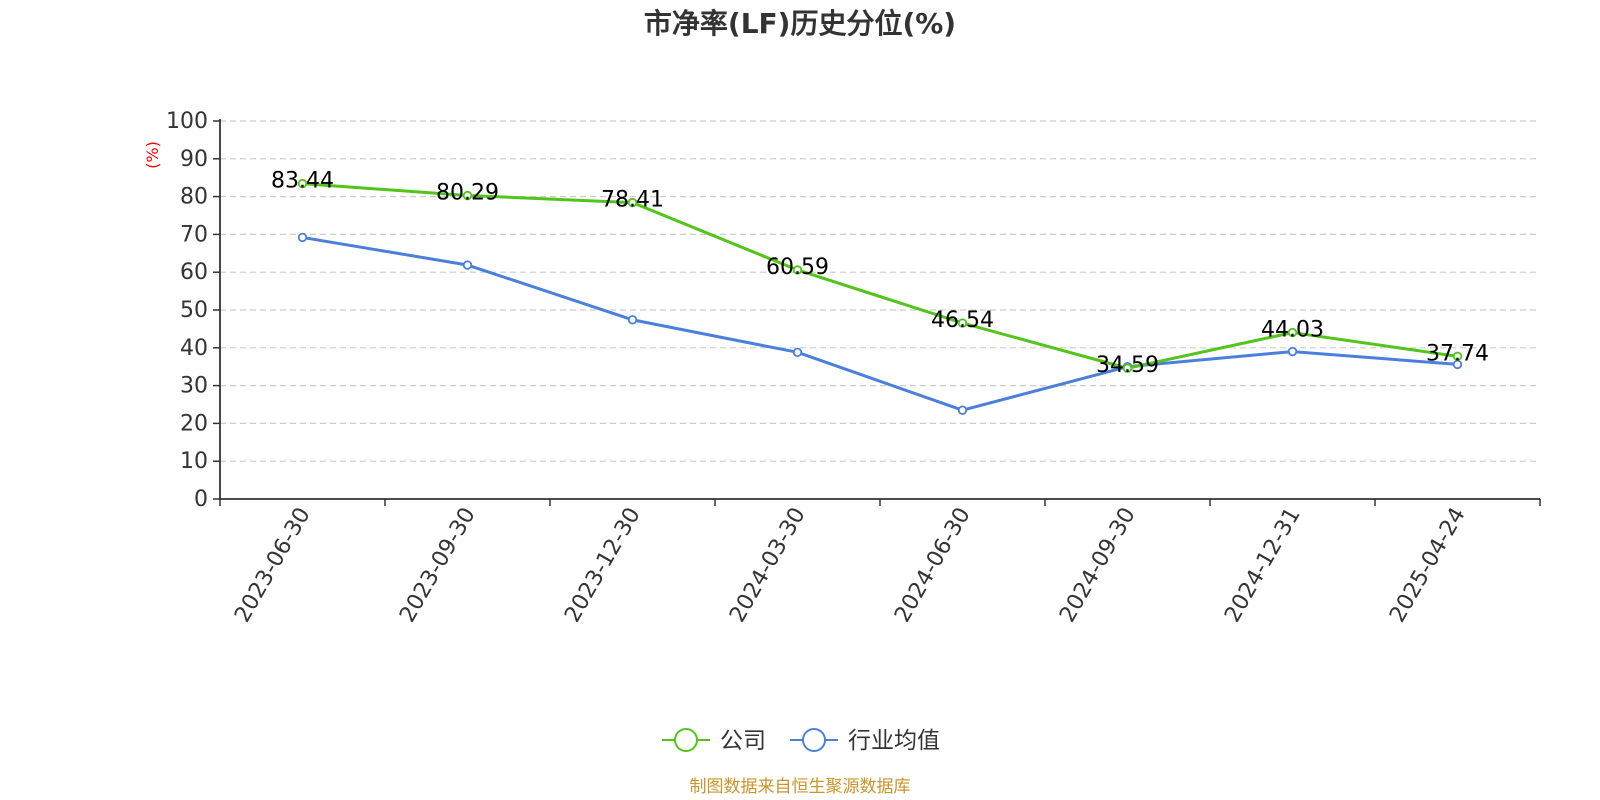 Image resolution: width=1600 pixels, height=800 pixels. I want to click on data-label: 34.59, so click(1127, 365).